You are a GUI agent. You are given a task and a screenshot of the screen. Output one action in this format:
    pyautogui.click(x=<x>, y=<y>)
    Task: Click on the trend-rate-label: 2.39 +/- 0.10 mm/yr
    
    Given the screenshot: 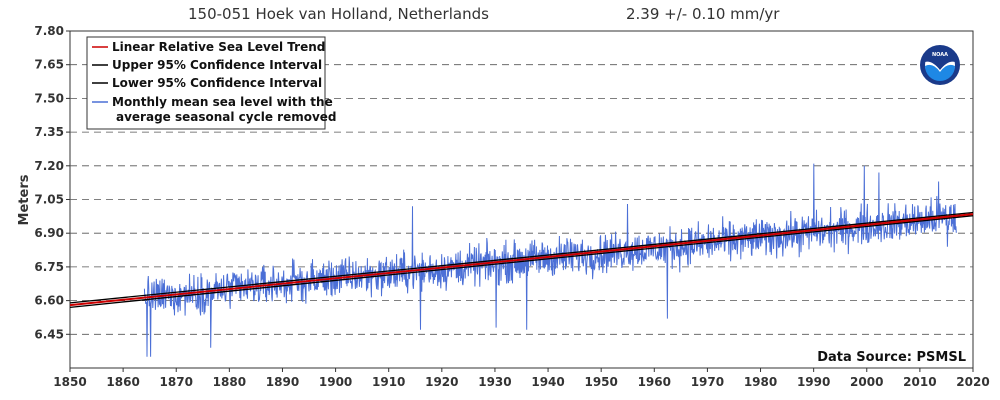 What is the action you would take?
    pyautogui.click(x=703, y=14)
    